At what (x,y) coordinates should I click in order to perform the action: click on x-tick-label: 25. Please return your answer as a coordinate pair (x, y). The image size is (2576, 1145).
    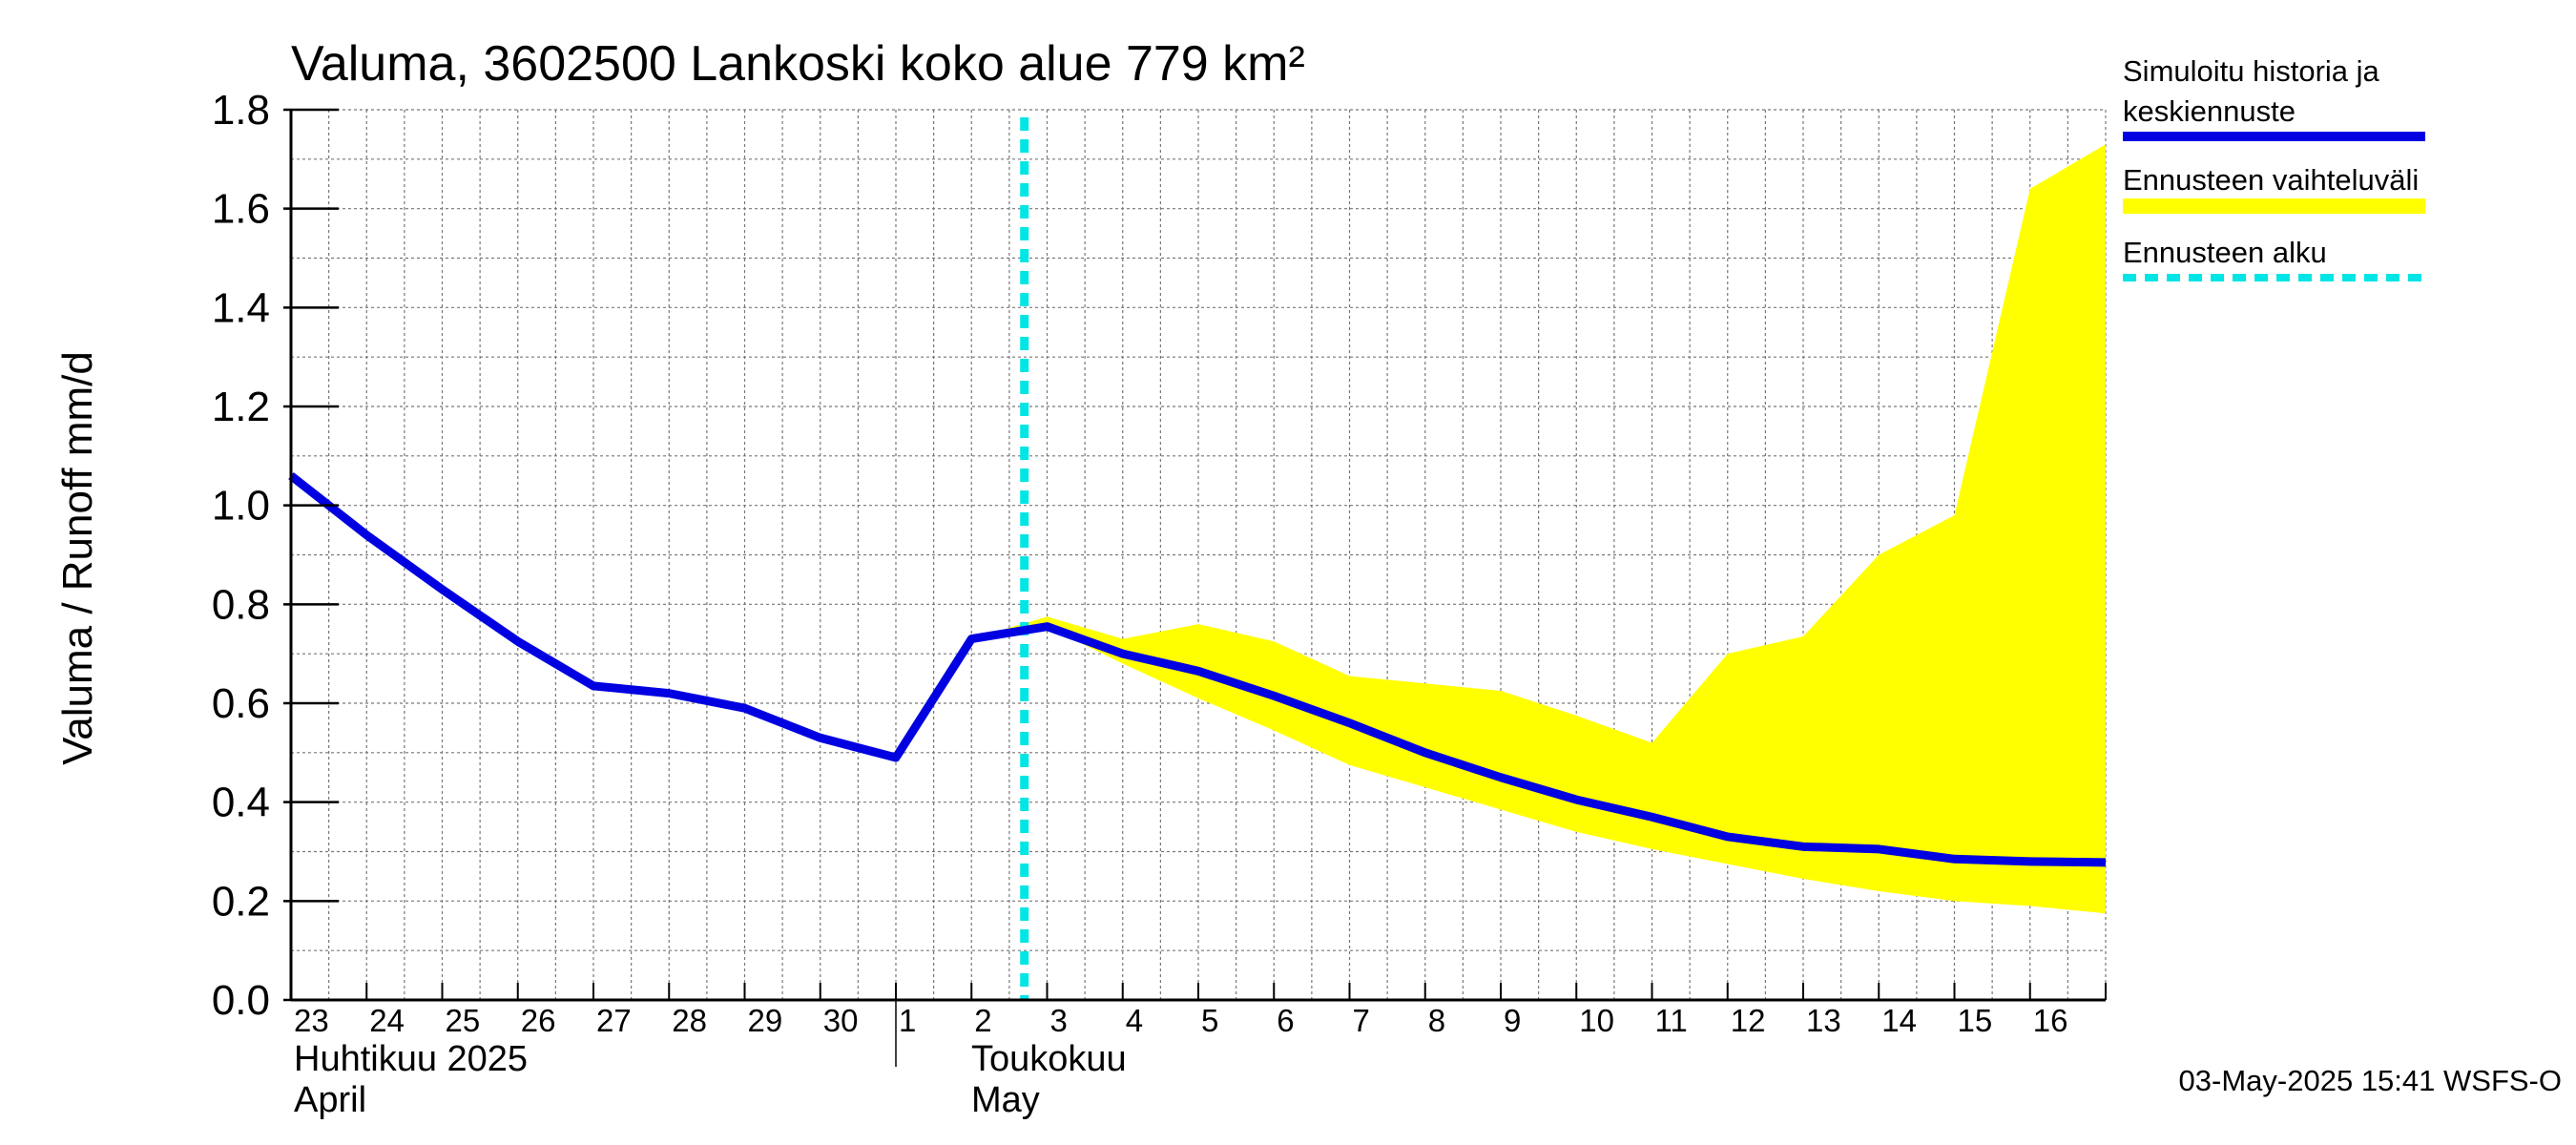
    Looking at the image, I should click on (463, 1021).